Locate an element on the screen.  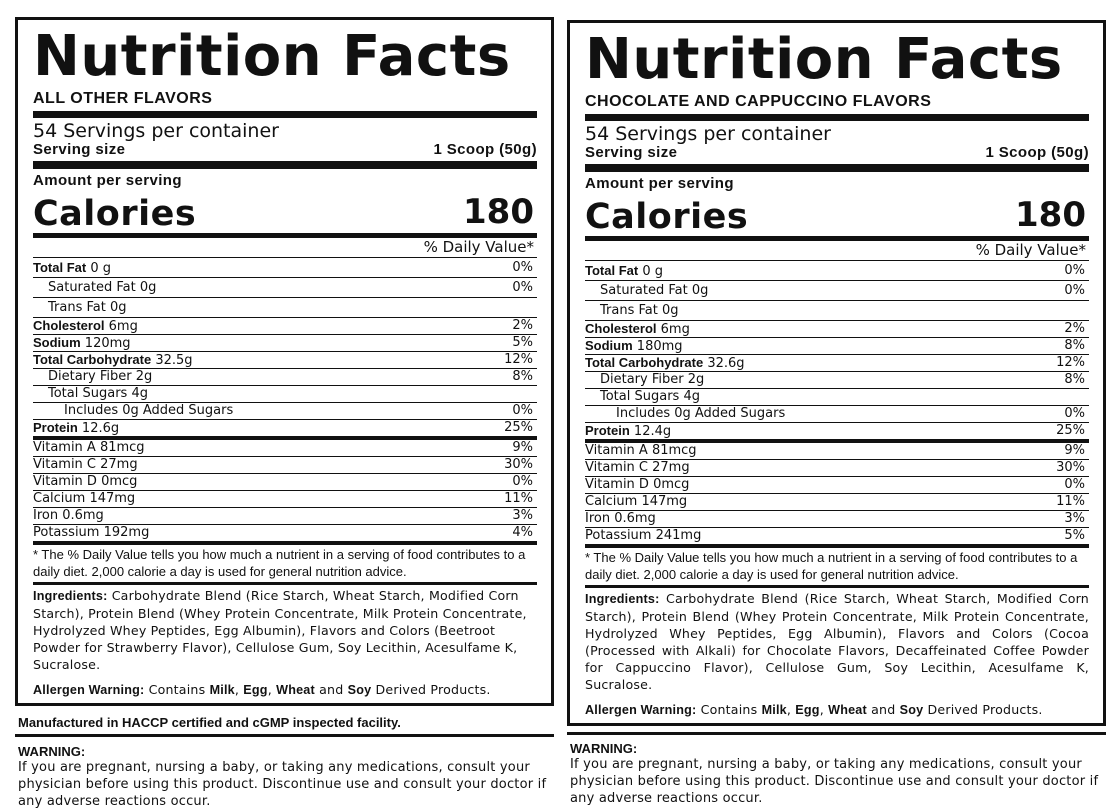
nutrient-name-bold: Protein is located at coordinates (607, 430).